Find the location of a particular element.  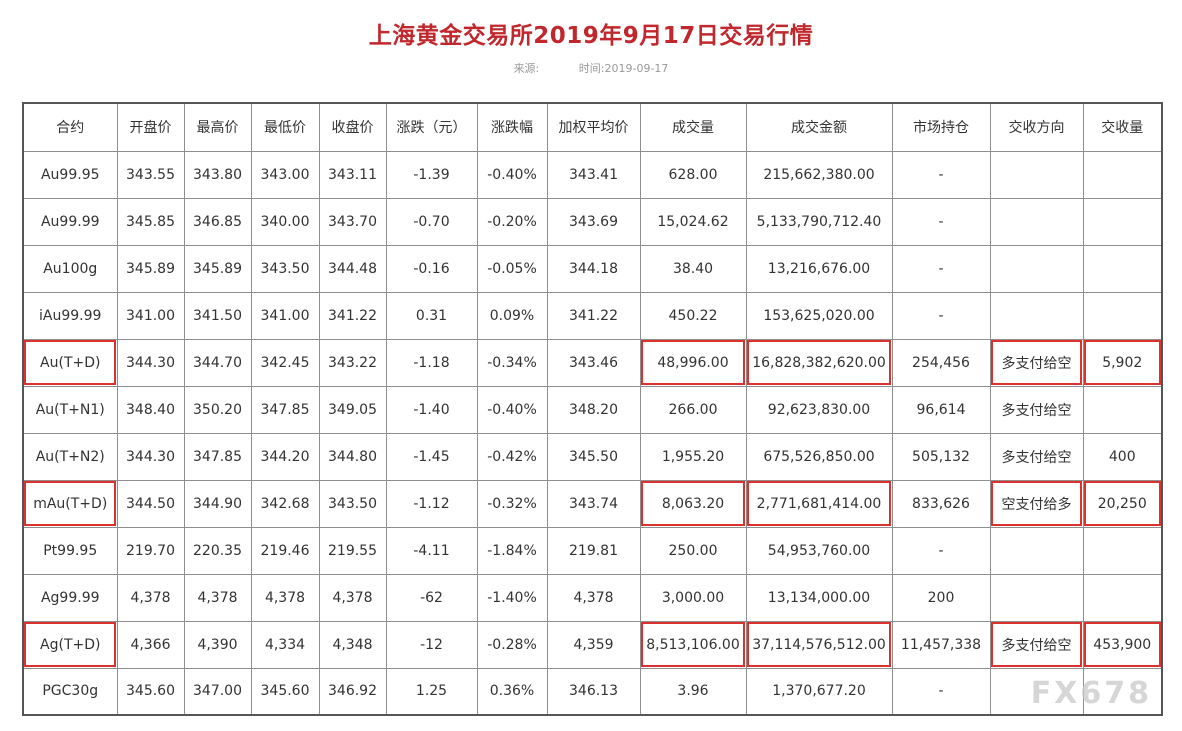

table-cell: 343.22 is located at coordinates (352, 362).